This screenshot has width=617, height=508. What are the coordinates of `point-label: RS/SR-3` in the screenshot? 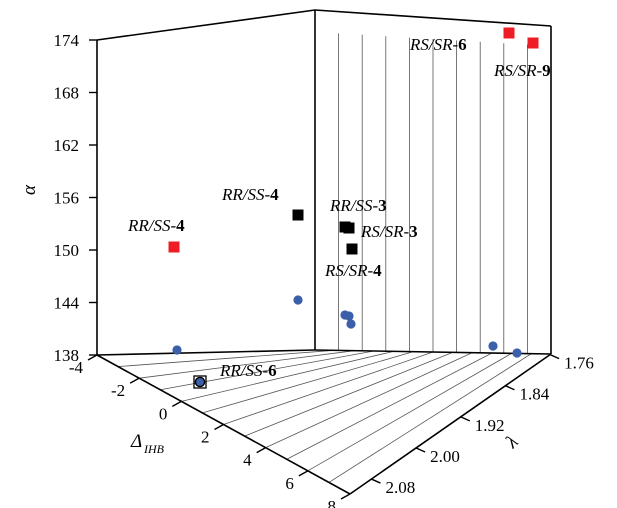 It's located at (389, 231).